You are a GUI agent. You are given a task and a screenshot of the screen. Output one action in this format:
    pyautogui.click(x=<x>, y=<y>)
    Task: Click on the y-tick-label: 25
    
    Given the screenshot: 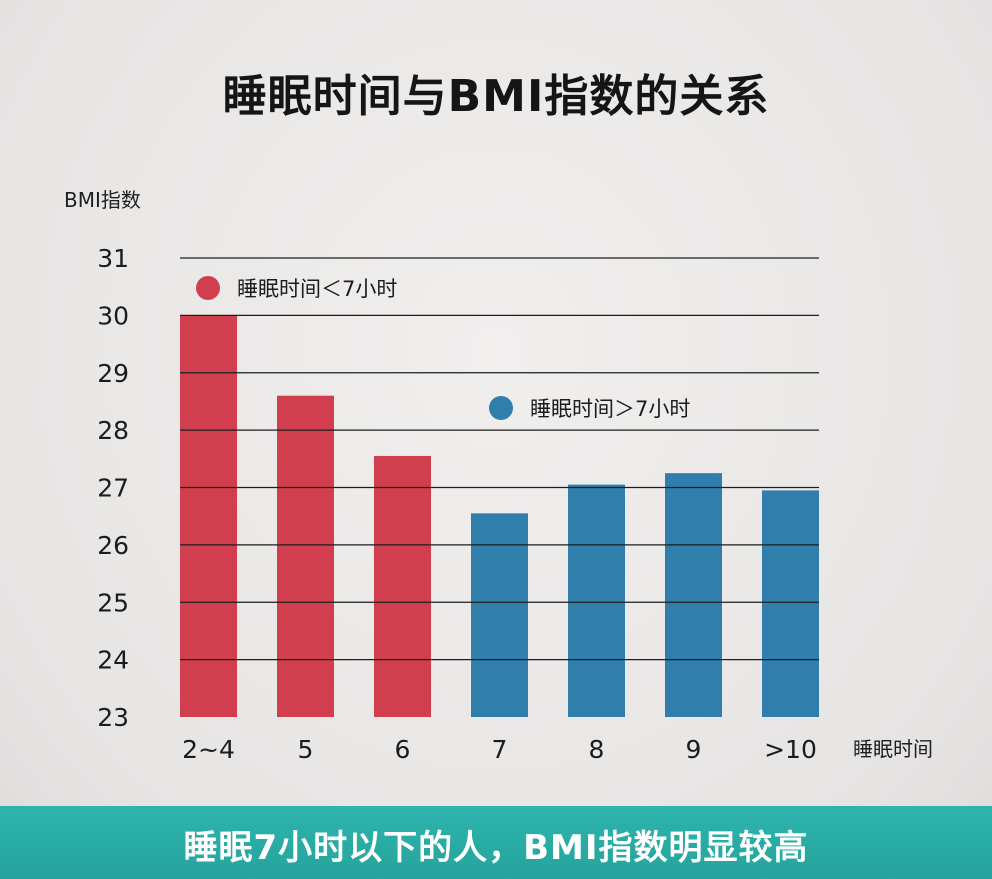 What is the action you would take?
    pyautogui.click(x=113, y=602)
    